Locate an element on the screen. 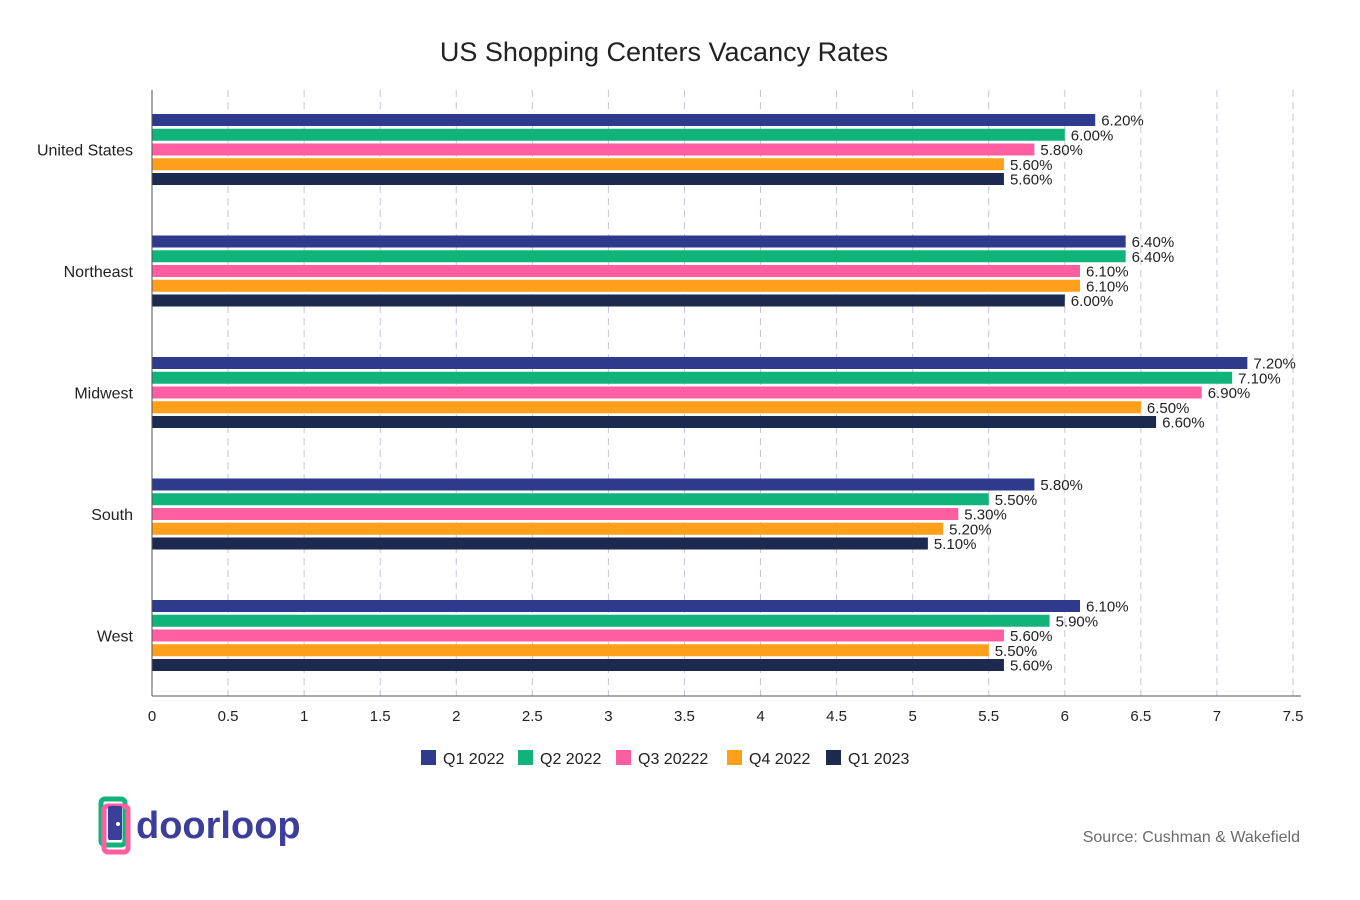 The image size is (1360, 900). x-tick-label: 0.5 is located at coordinates (228, 716).